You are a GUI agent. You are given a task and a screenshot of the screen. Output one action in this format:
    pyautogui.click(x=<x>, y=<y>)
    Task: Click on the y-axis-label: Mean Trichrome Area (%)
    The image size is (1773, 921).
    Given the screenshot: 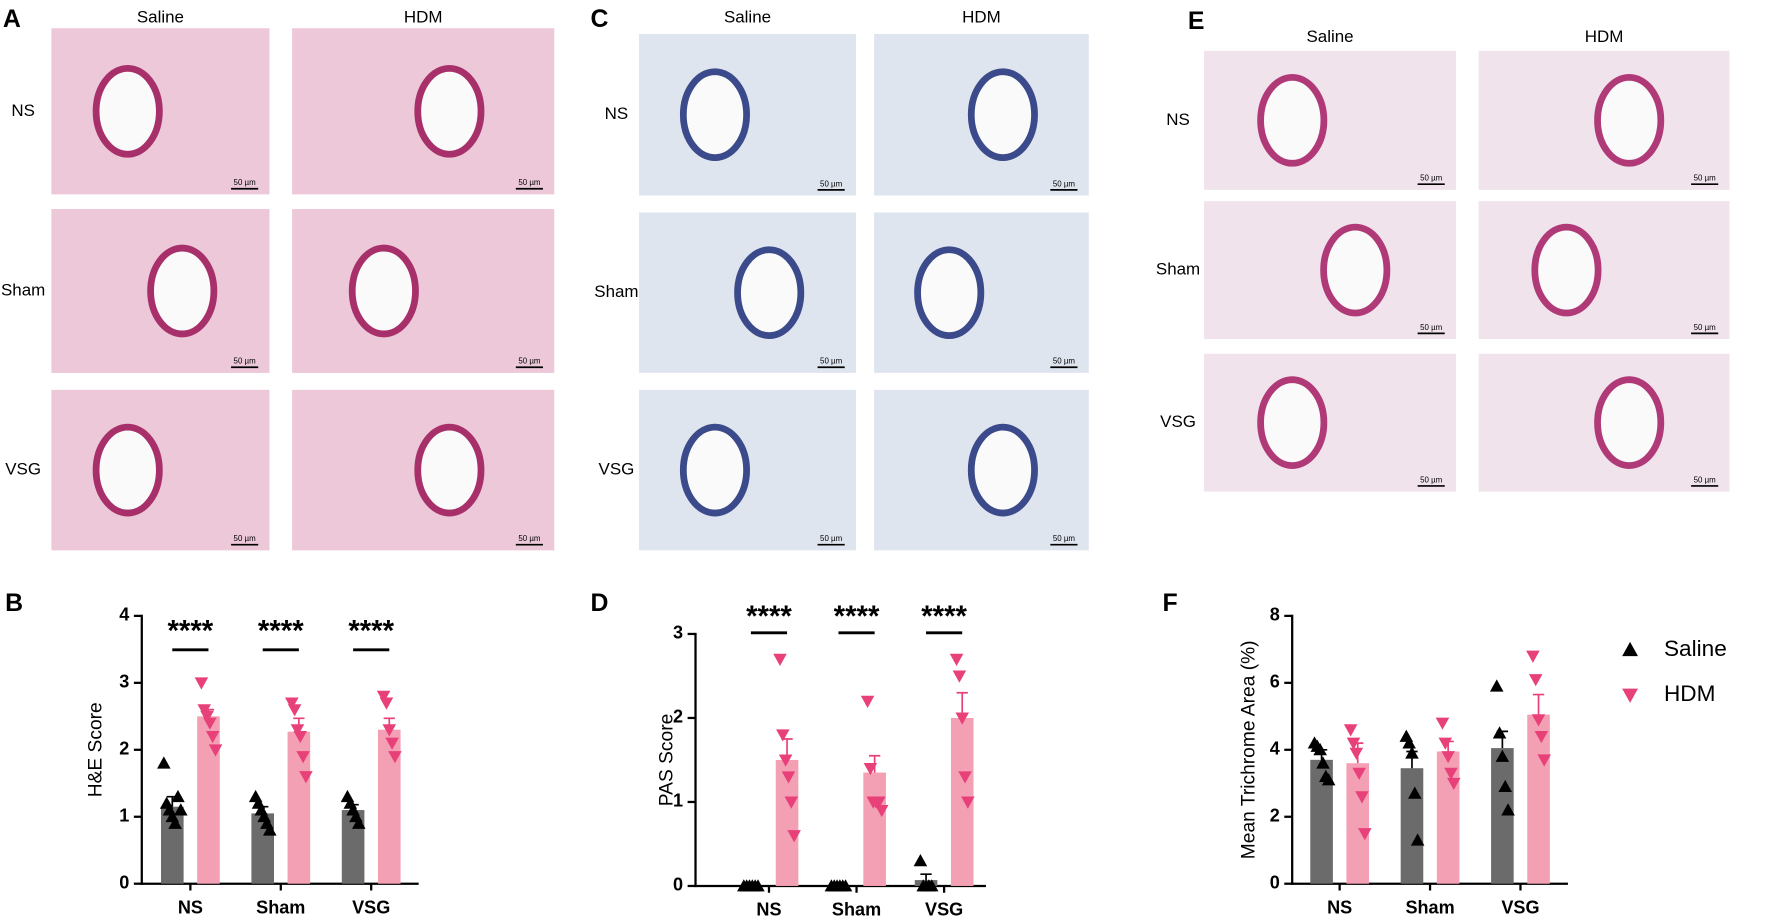 What is the action you would take?
    pyautogui.click(x=1248, y=749)
    